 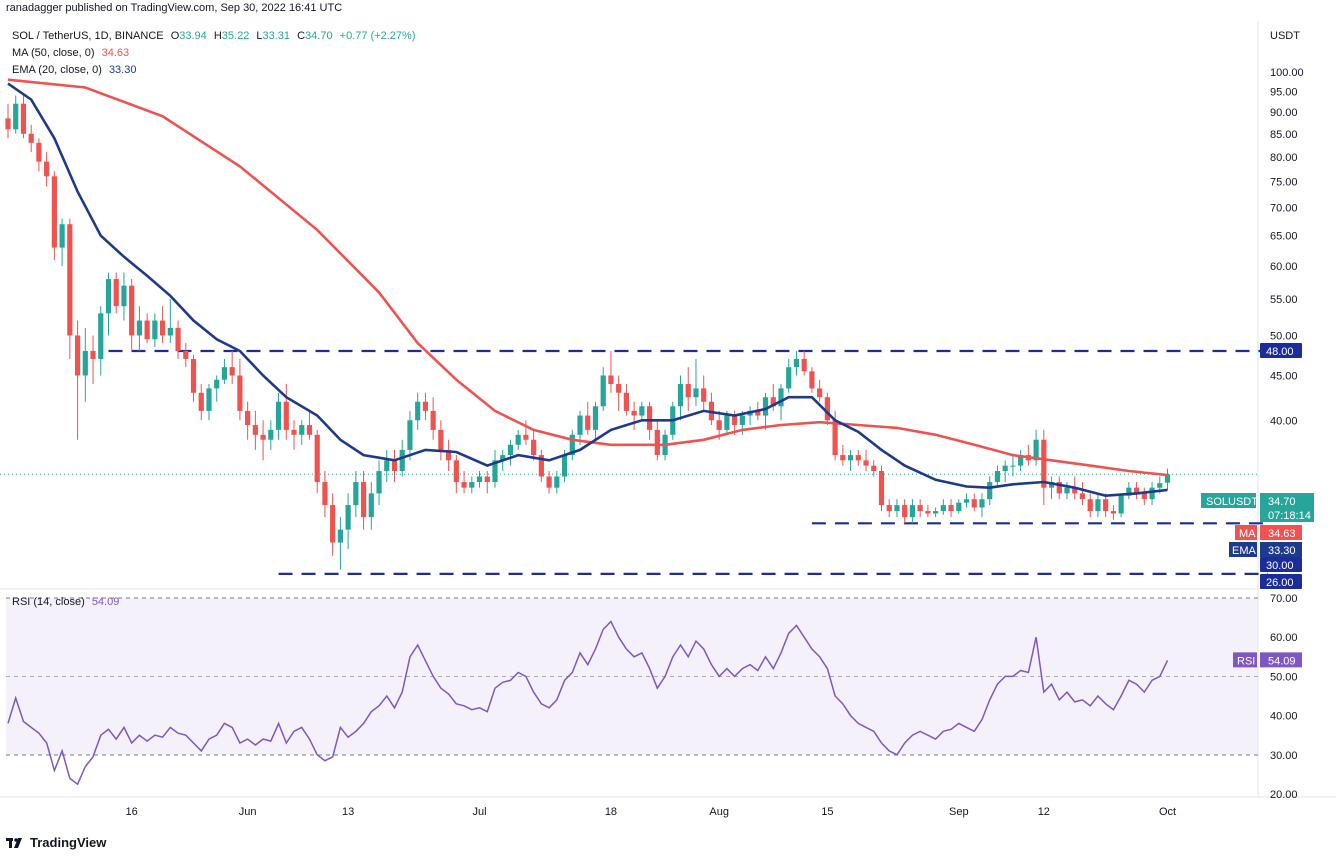 I want to click on tradingview-footer: TradingView, so click(x=56, y=842).